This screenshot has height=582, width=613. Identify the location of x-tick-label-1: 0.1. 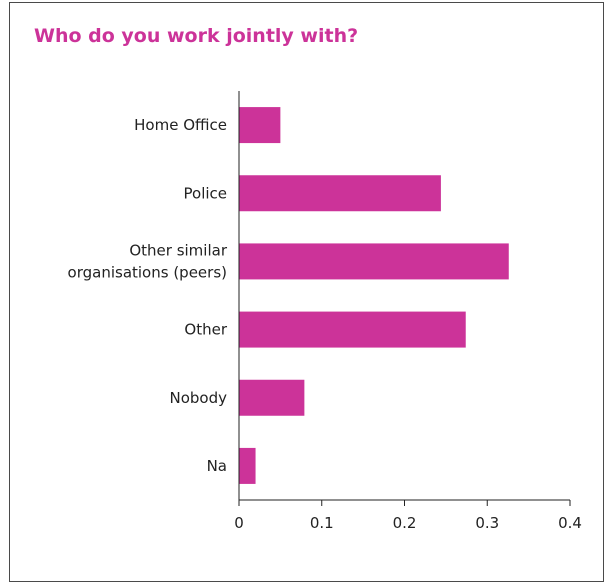
(322, 523).